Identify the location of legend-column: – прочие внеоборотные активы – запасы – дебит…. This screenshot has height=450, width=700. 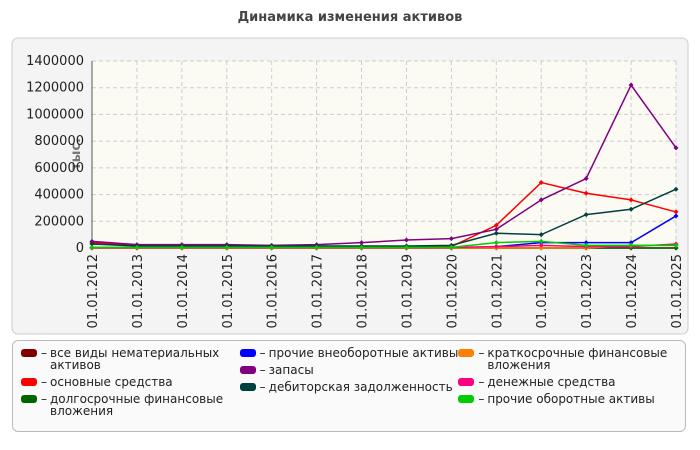
(349, 385).